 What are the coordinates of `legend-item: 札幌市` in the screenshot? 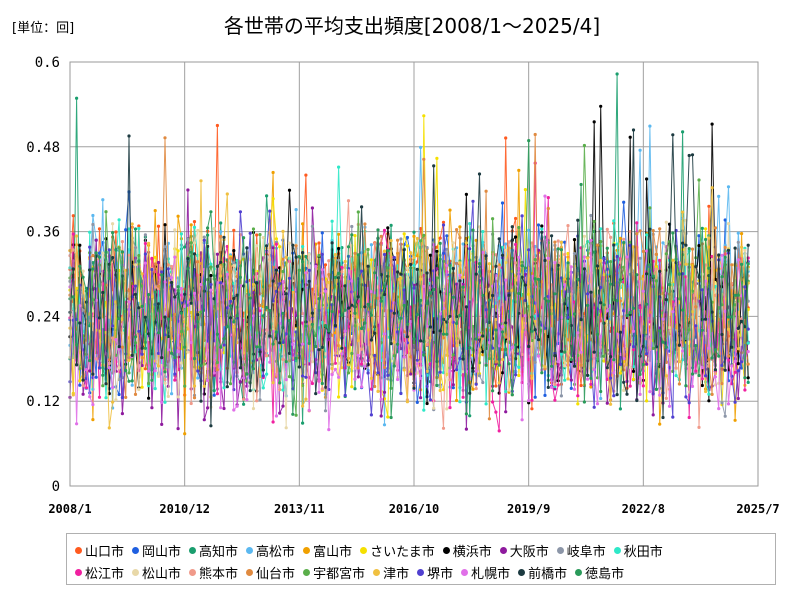 It's located at (485, 572).